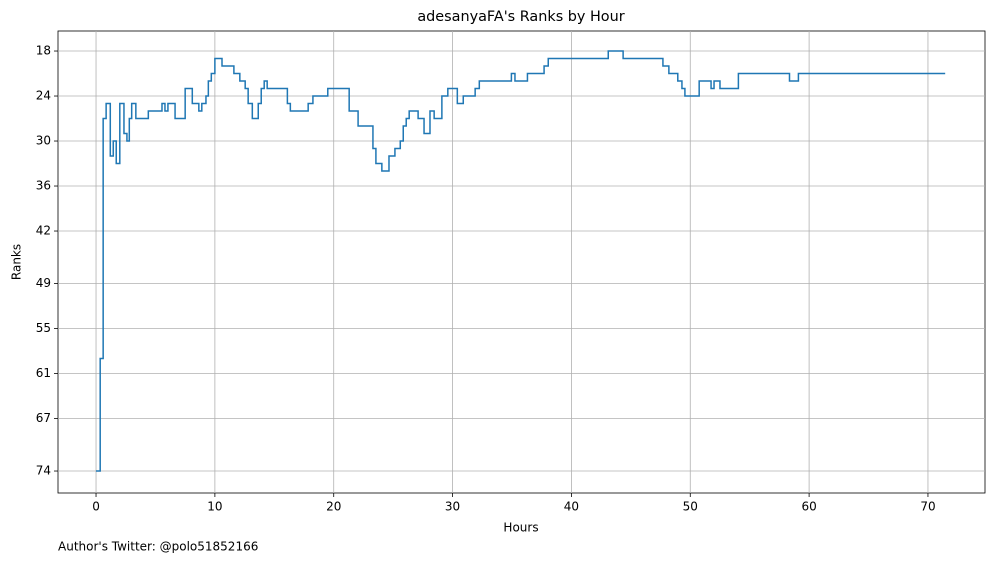 The width and height of the screenshot is (997, 562). I want to click on y-tick-label: 36, so click(43, 186).